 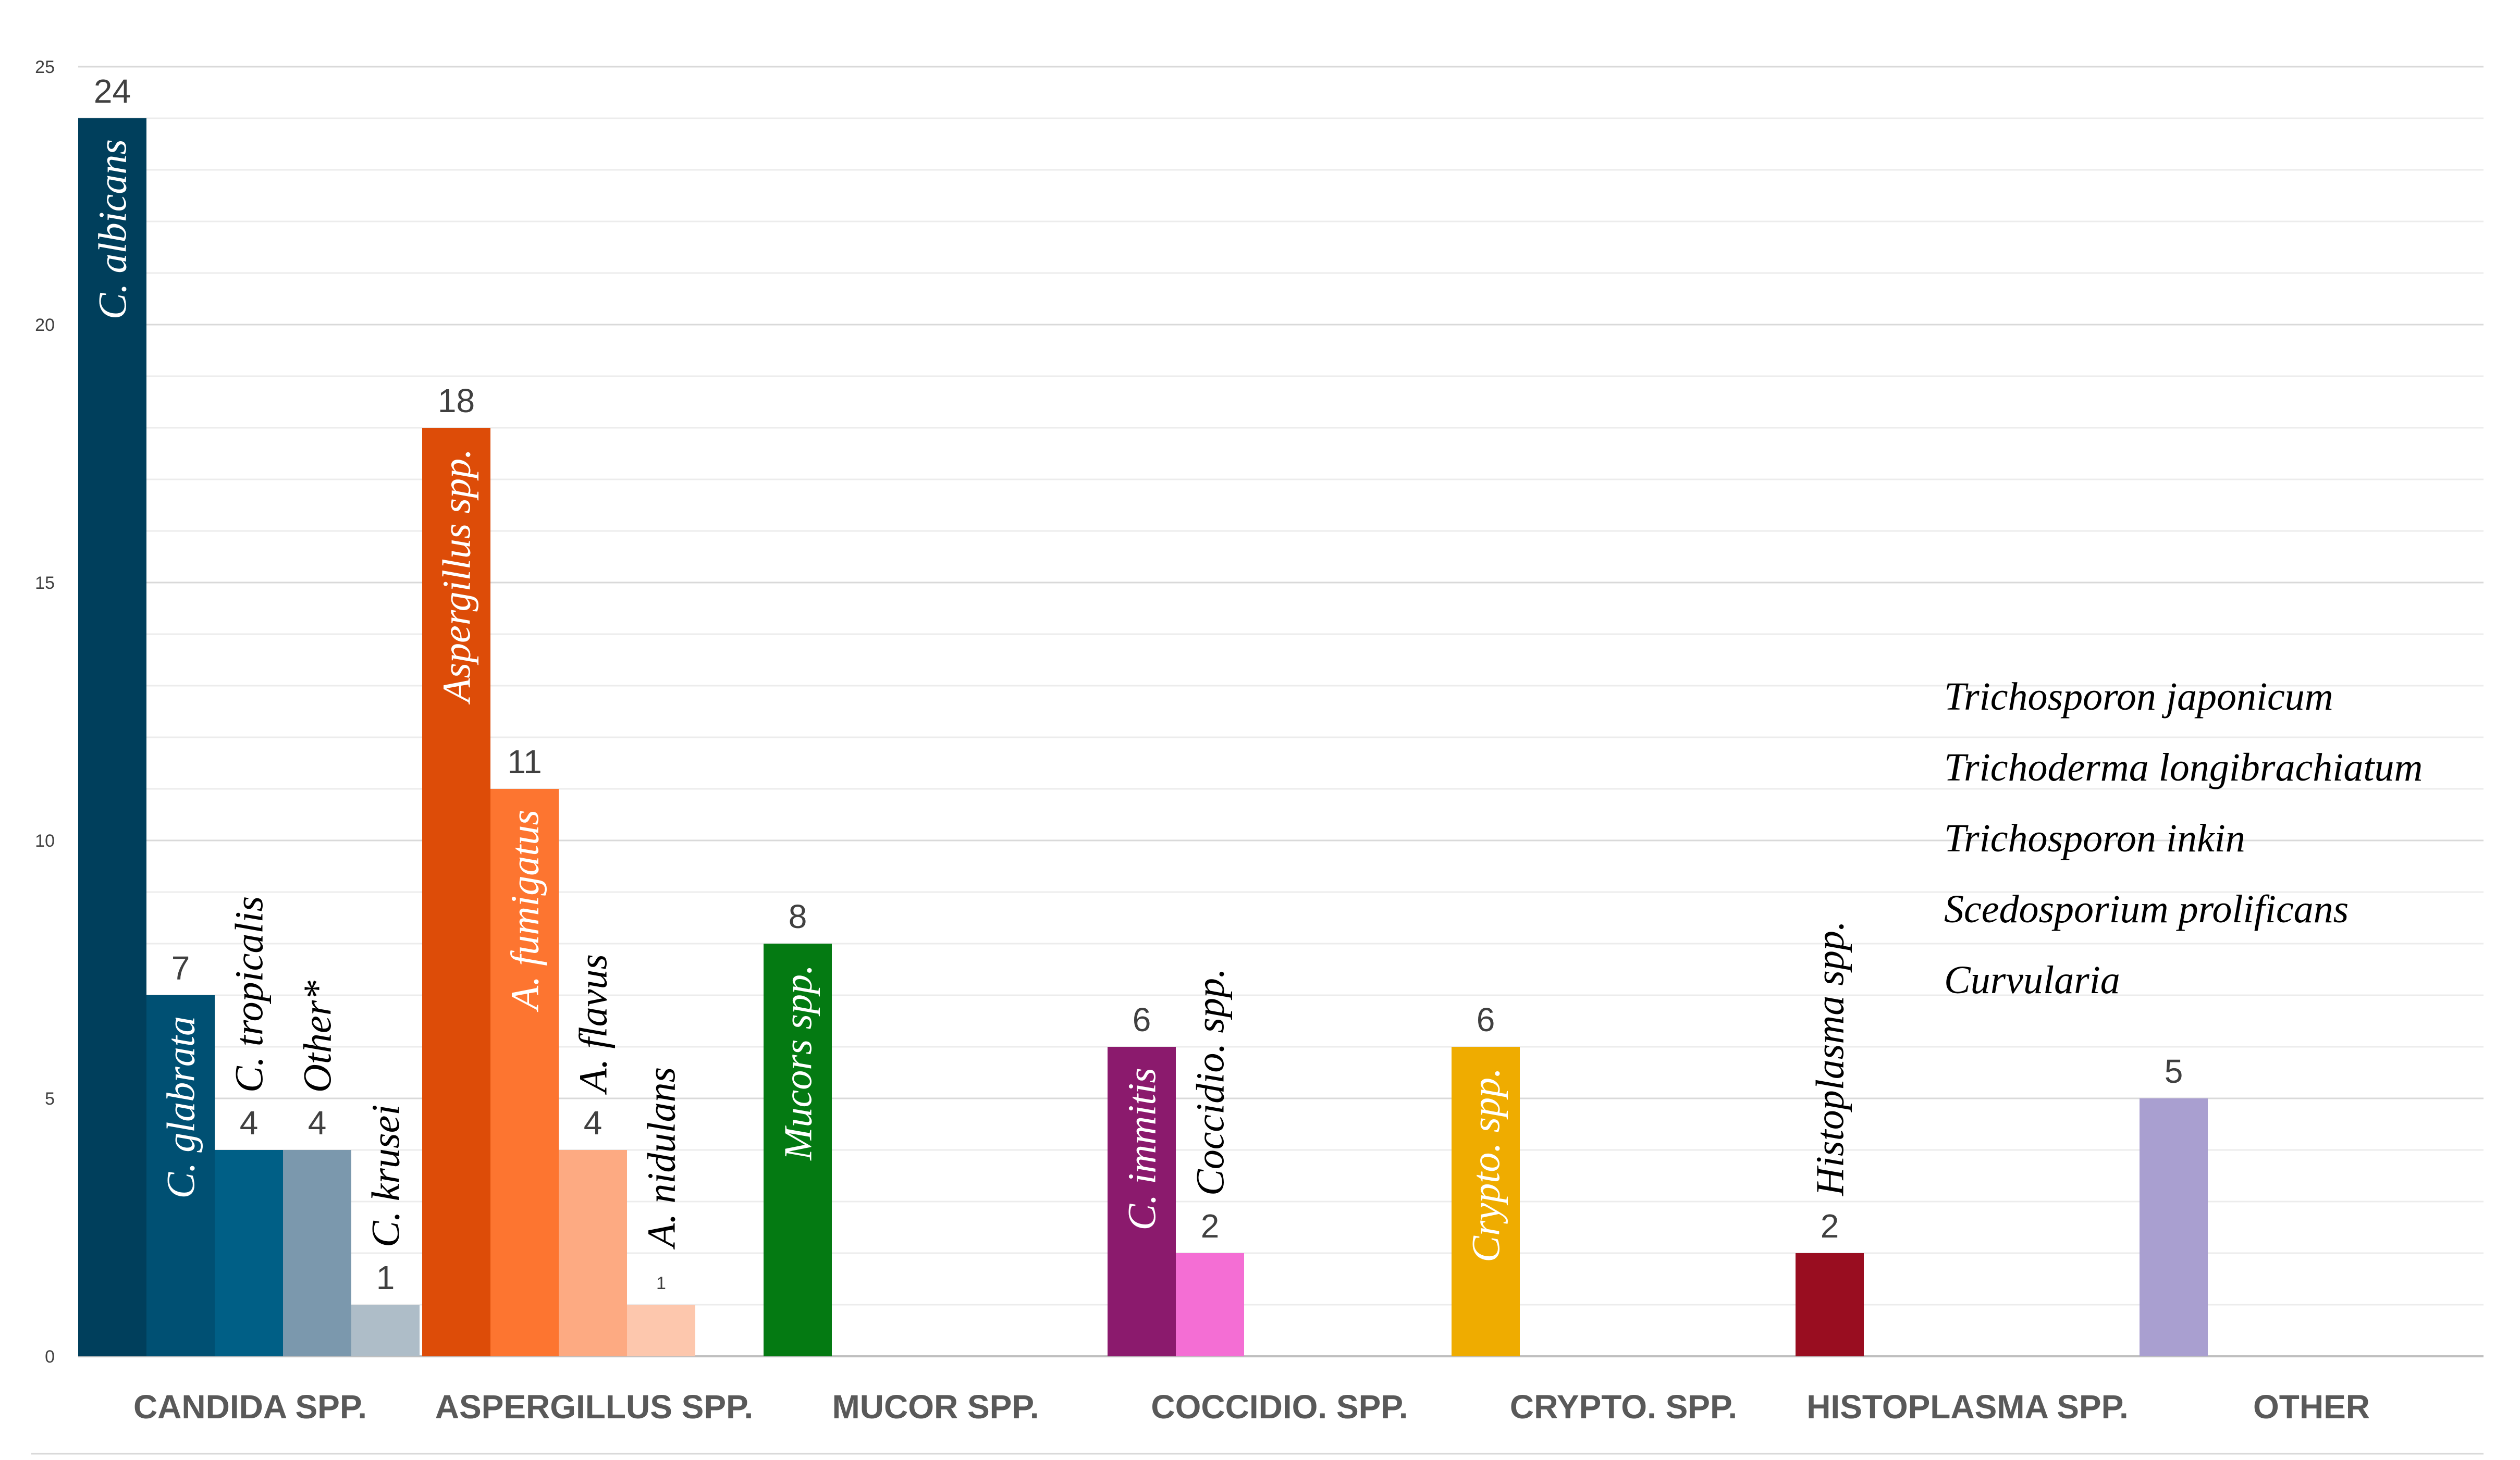 I want to click on y-tick-label: 5, so click(x=50, y=1099).